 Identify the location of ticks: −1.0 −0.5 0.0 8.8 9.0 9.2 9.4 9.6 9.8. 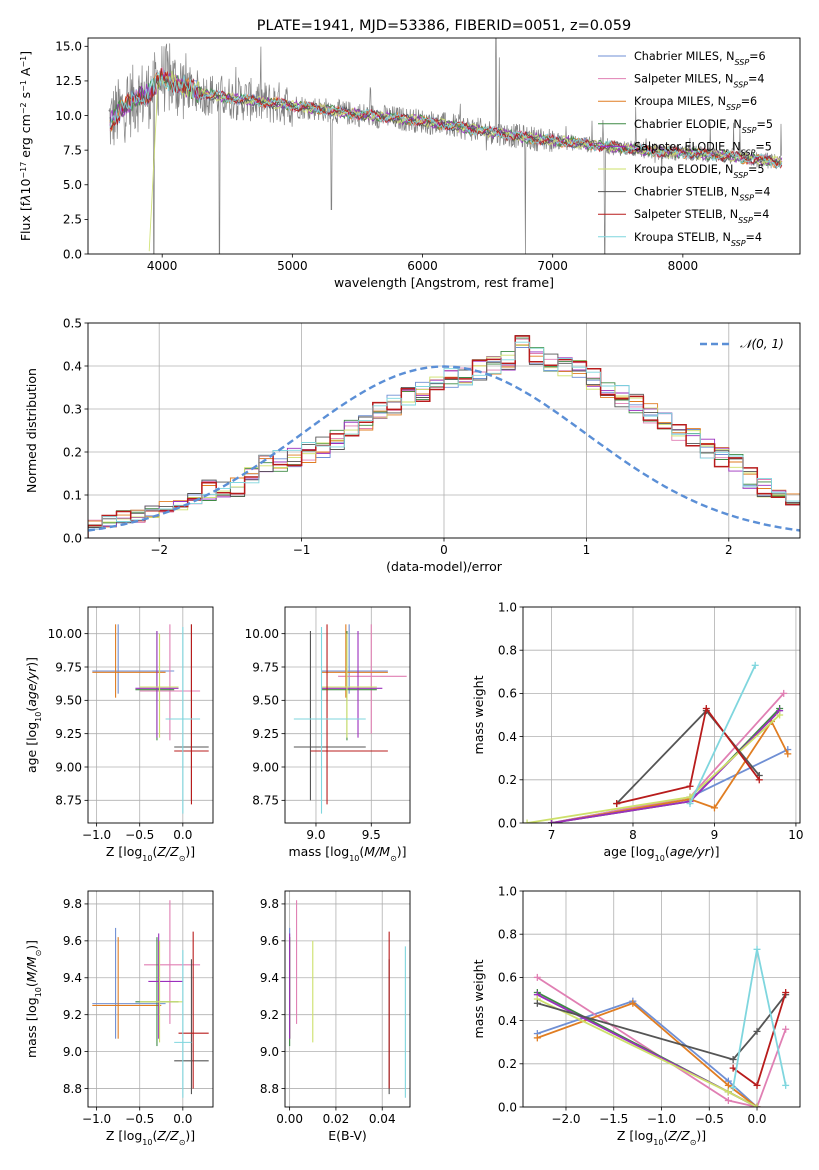
(127, 1011).